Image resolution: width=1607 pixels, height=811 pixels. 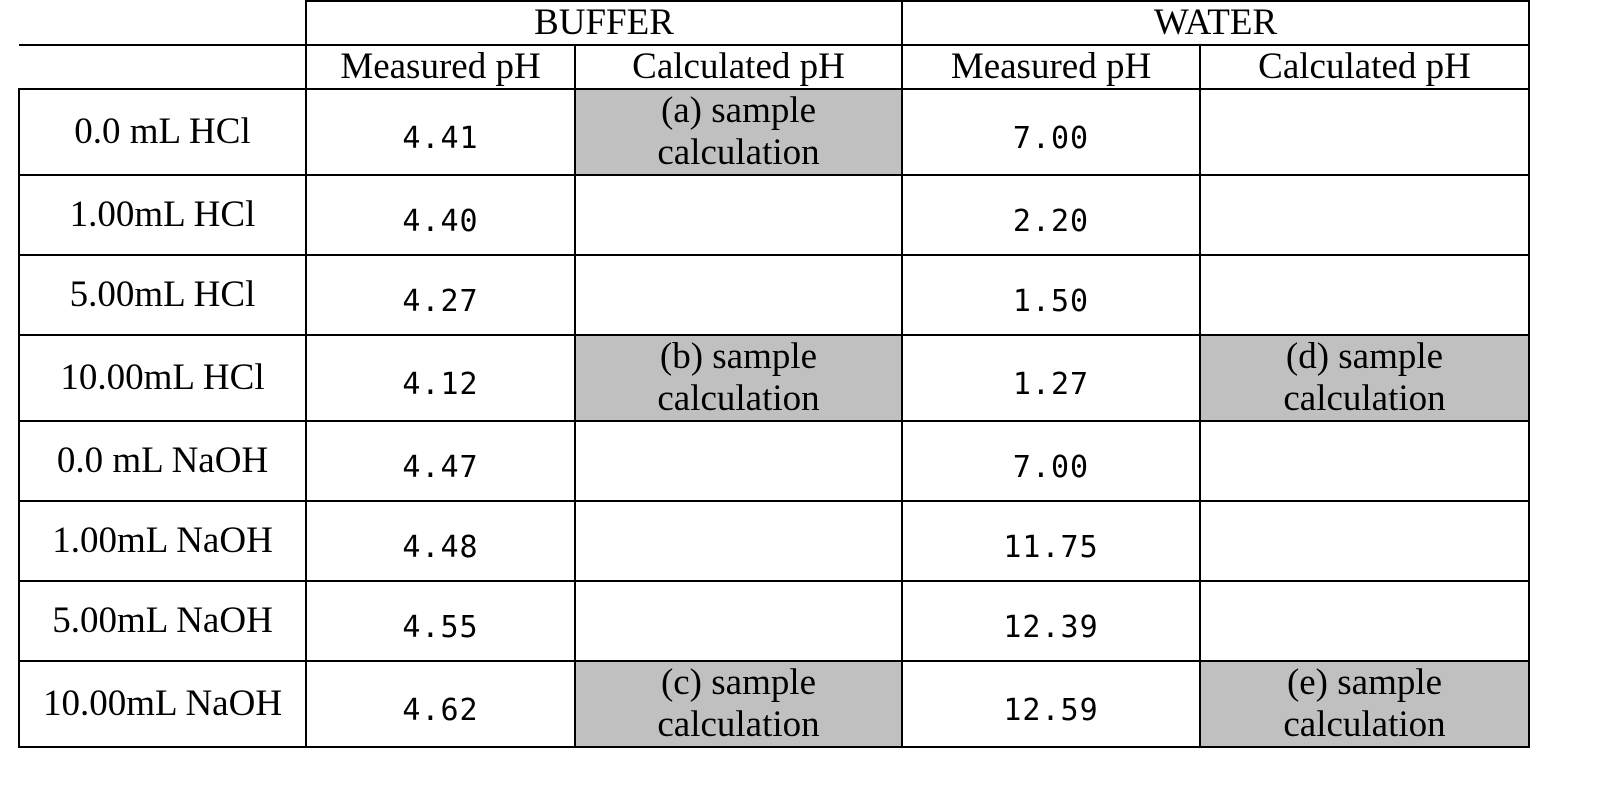 What do you see at coordinates (1051, 378) in the screenshot?
I see `water-measured-ph: 1.27` at bounding box center [1051, 378].